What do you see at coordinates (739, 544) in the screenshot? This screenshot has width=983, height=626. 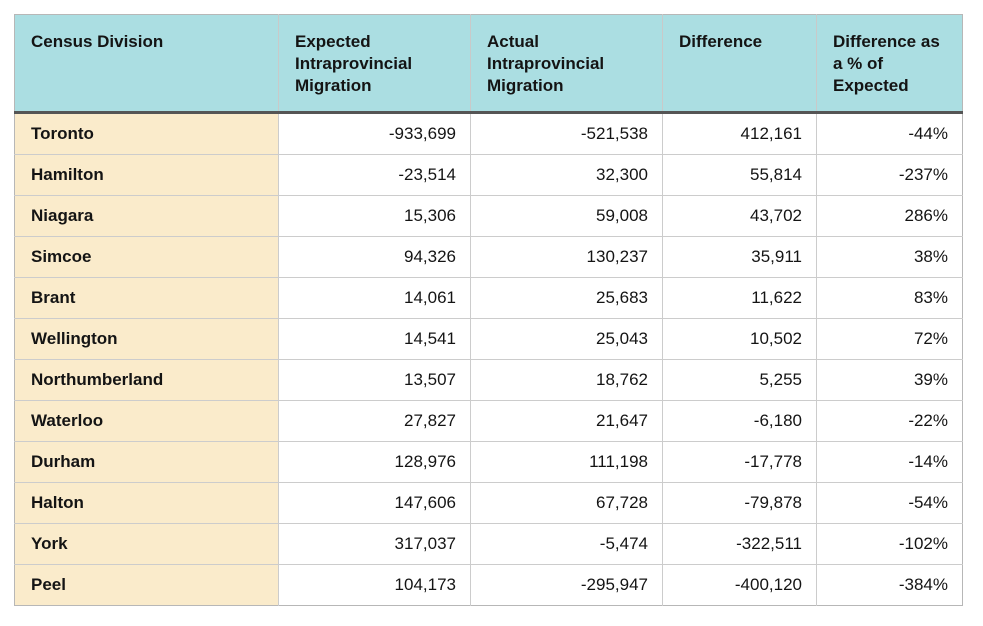 I see `difference-cell: -322,511` at bounding box center [739, 544].